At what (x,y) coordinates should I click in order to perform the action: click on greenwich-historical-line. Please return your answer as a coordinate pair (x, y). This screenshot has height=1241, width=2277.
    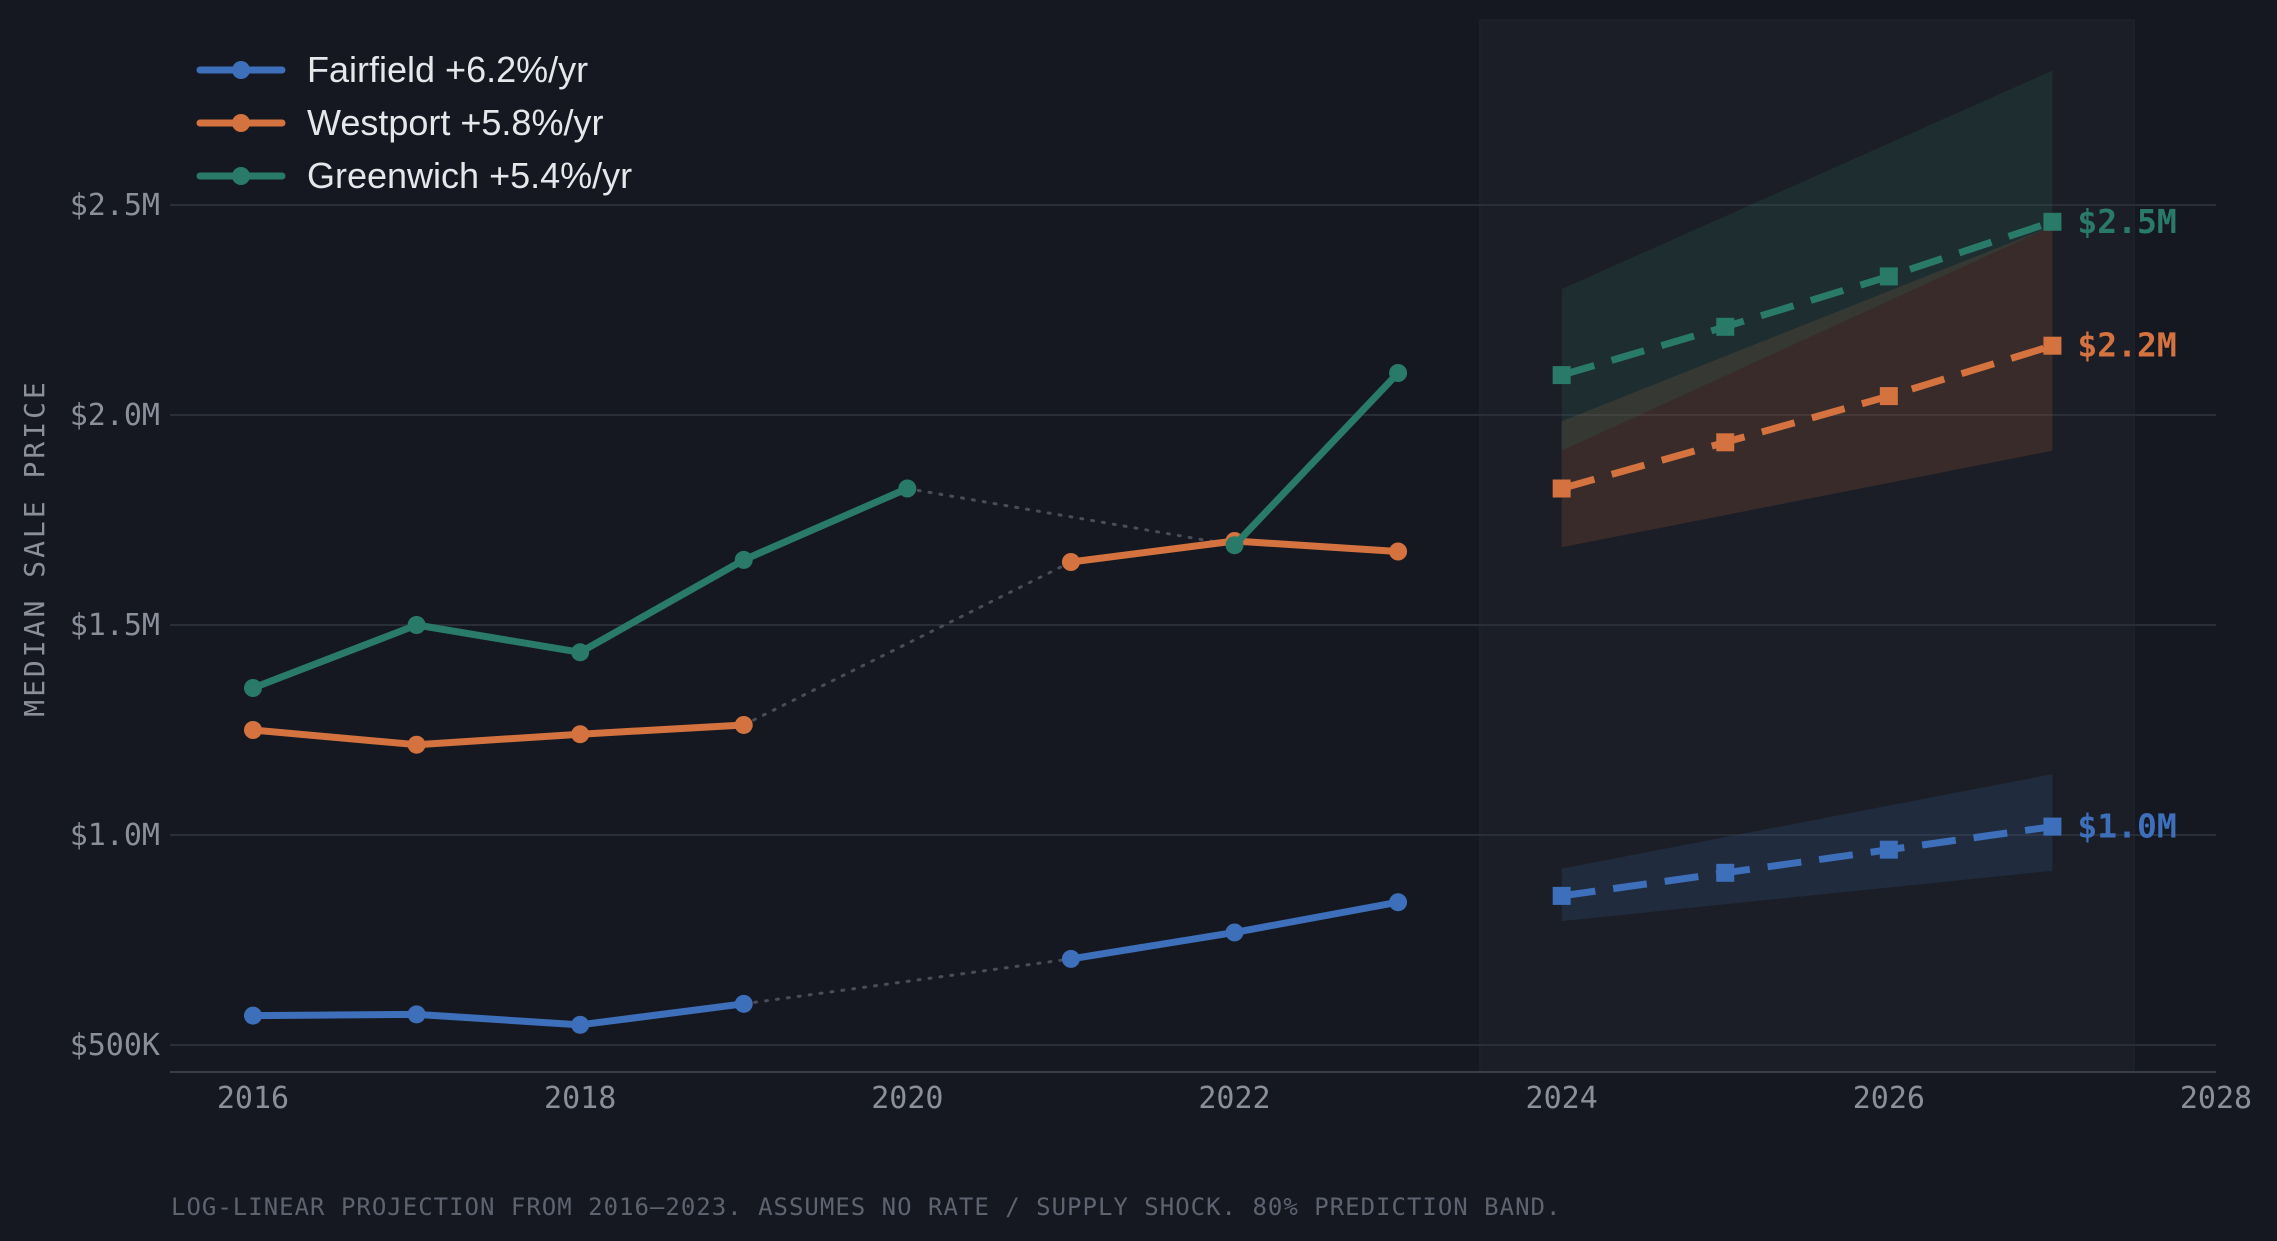
    Looking at the image, I should click on (1316, 459).